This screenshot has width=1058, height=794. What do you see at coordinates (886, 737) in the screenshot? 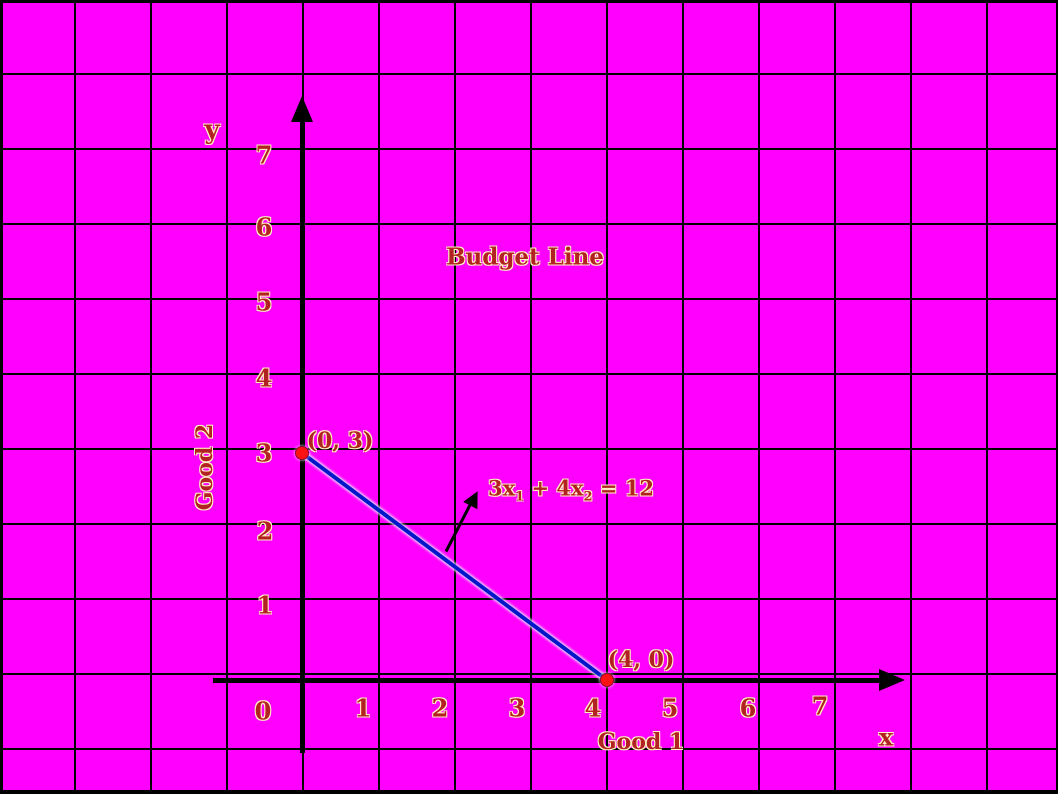
I see `x-axis-letter: x` at bounding box center [886, 737].